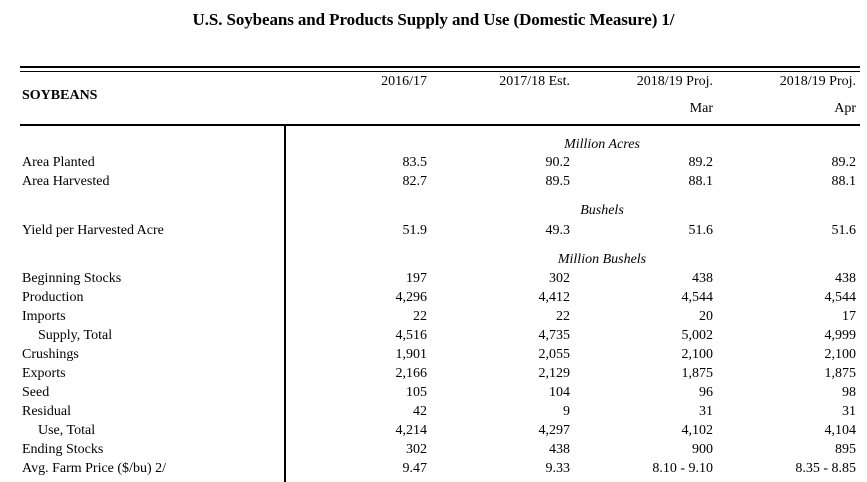  What do you see at coordinates (46, 411) in the screenshot?
I see `row-label: Residual` at bounding box center [46, 411].